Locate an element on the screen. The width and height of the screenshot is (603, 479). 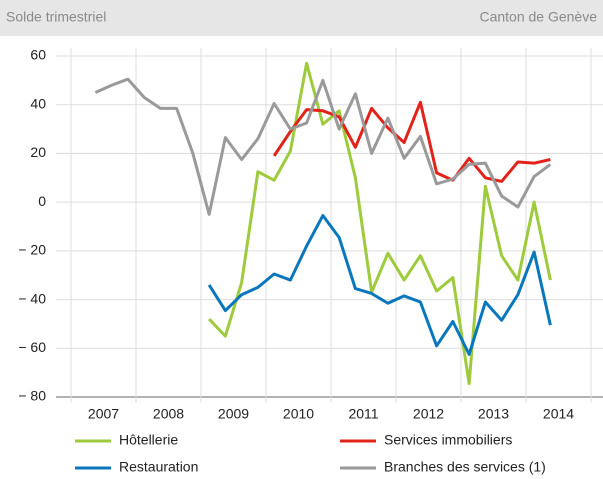
x-tick-label: 2007 is located at coordinates (103, 414).